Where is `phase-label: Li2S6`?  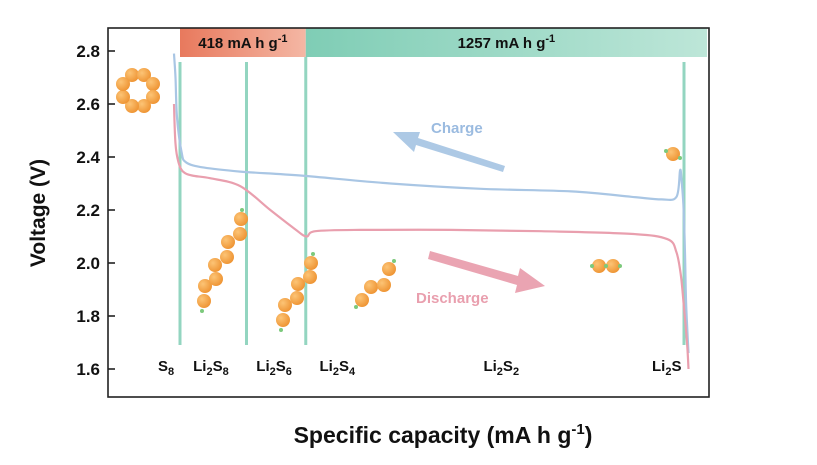 phase-label: Li2S6 is located at coordinates (274, 368).